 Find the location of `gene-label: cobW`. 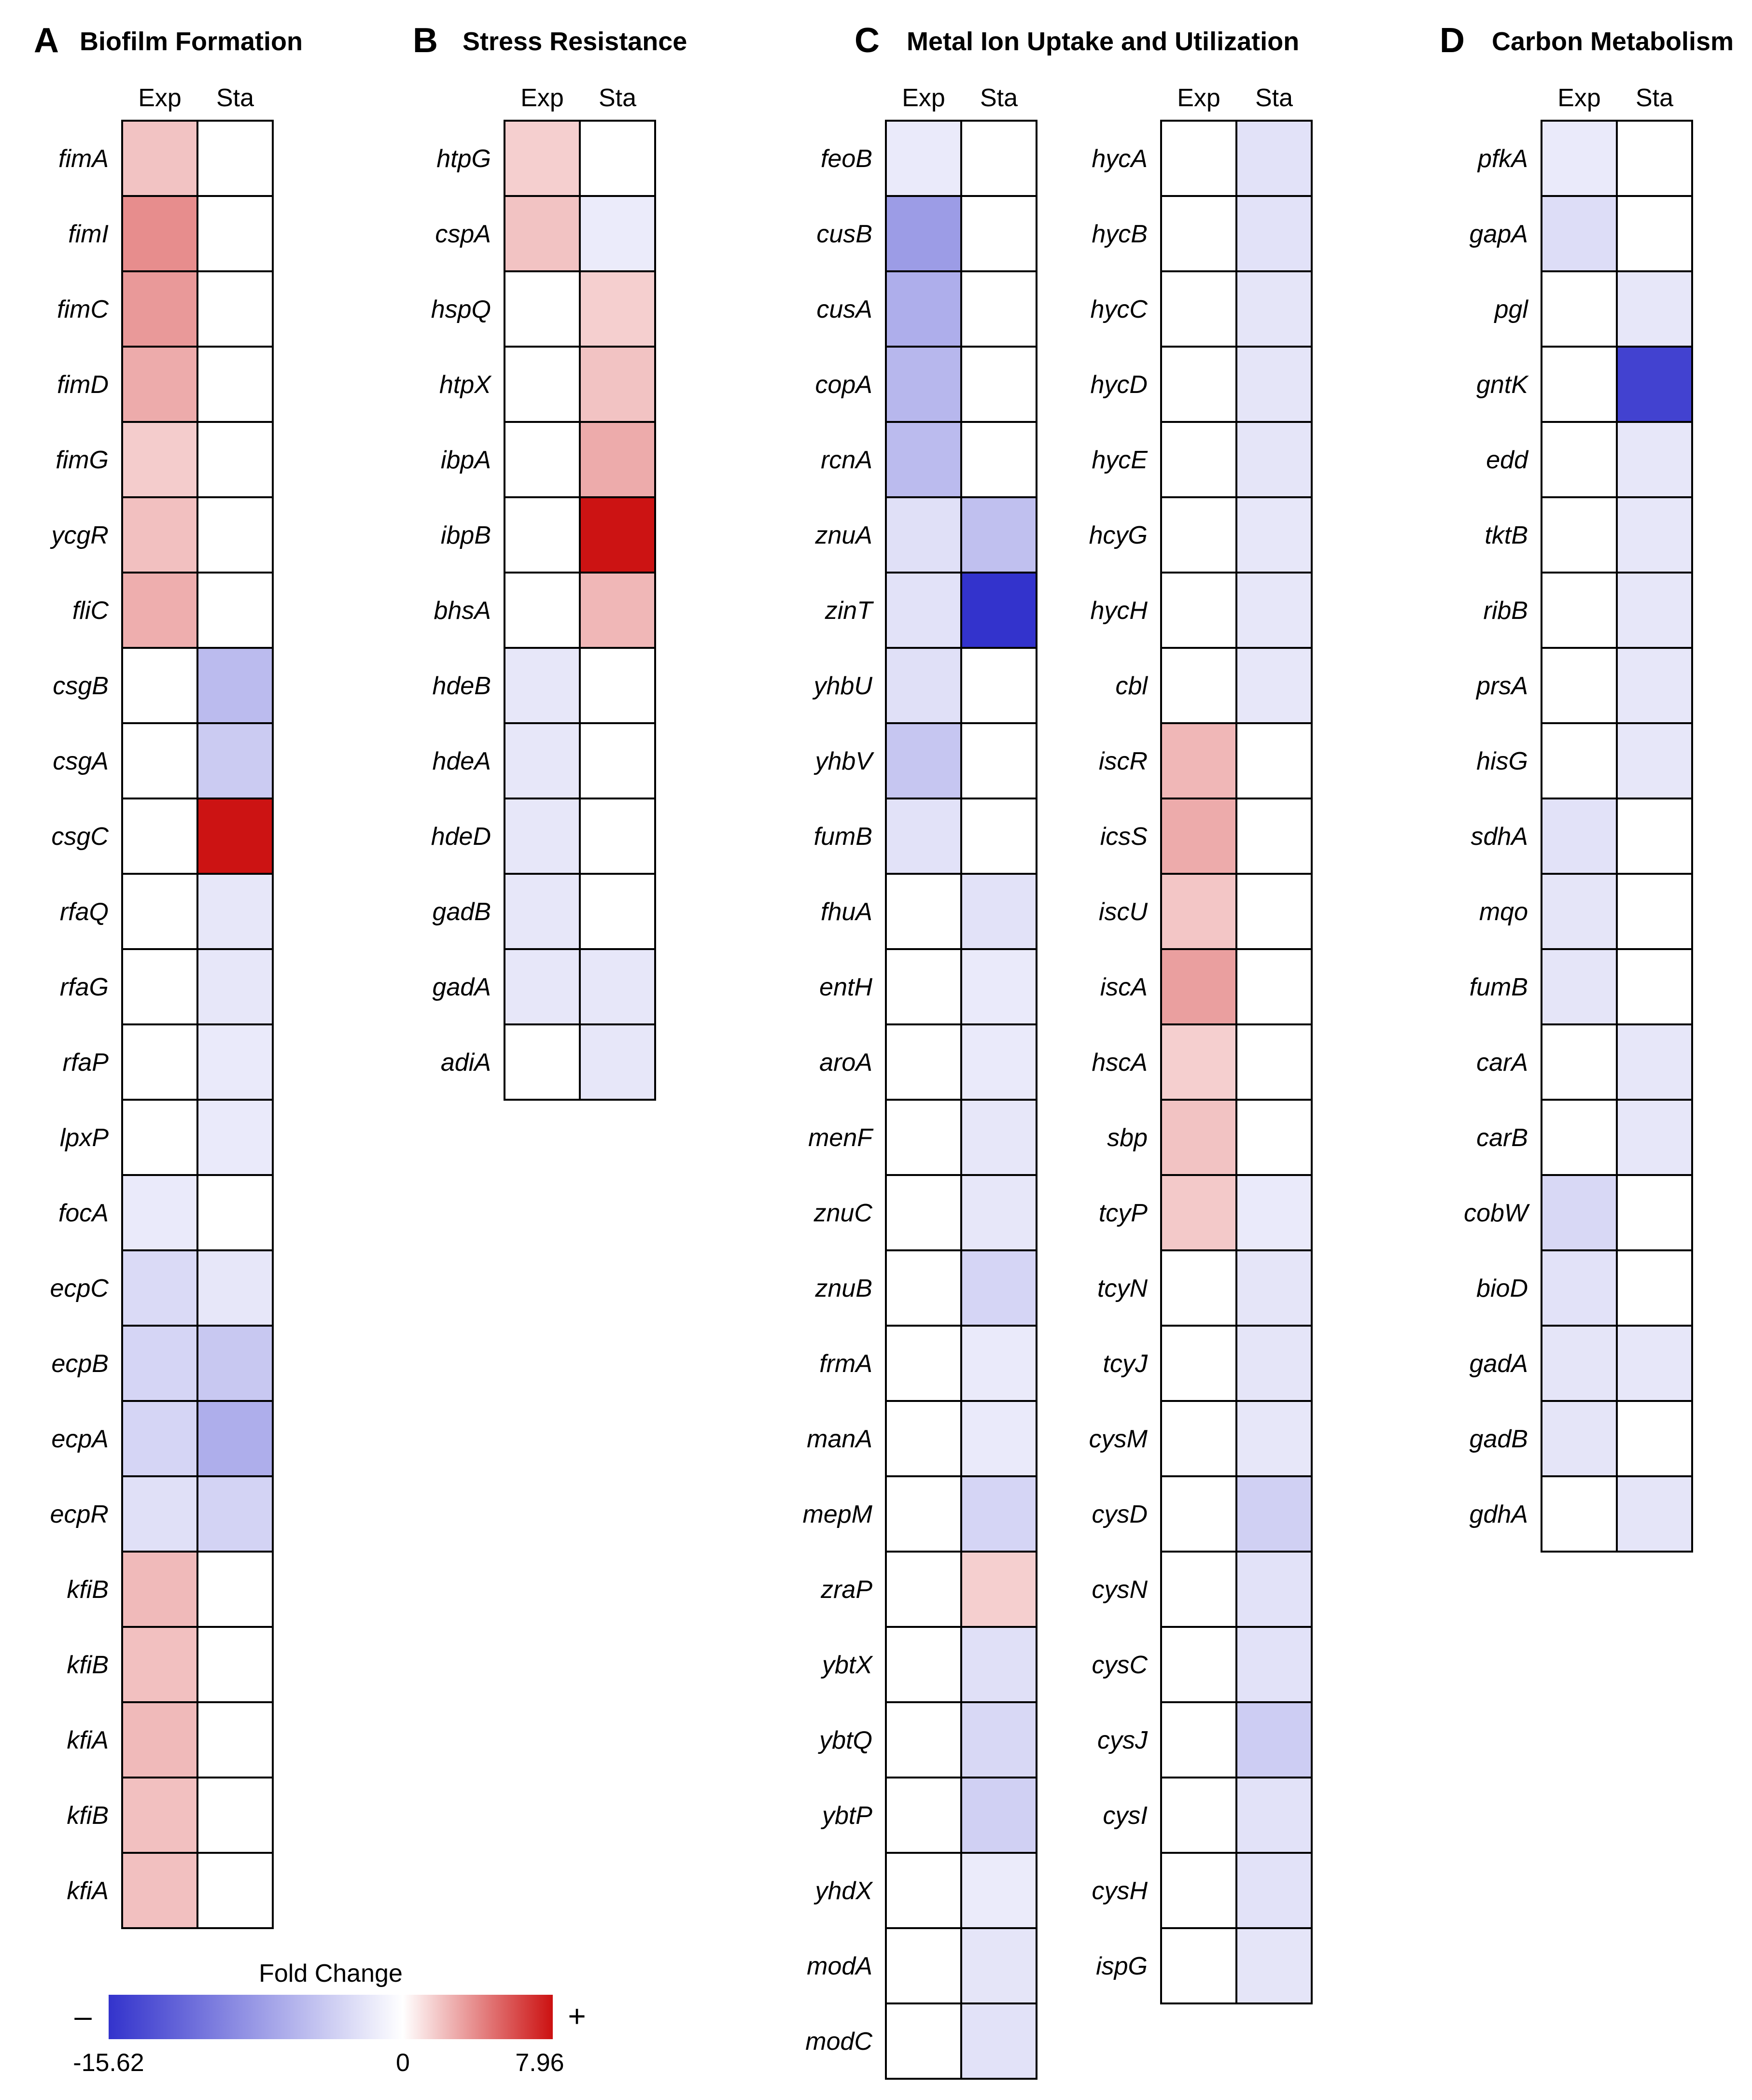

gene-label: cobW is located at coordinates (1497, 1213).